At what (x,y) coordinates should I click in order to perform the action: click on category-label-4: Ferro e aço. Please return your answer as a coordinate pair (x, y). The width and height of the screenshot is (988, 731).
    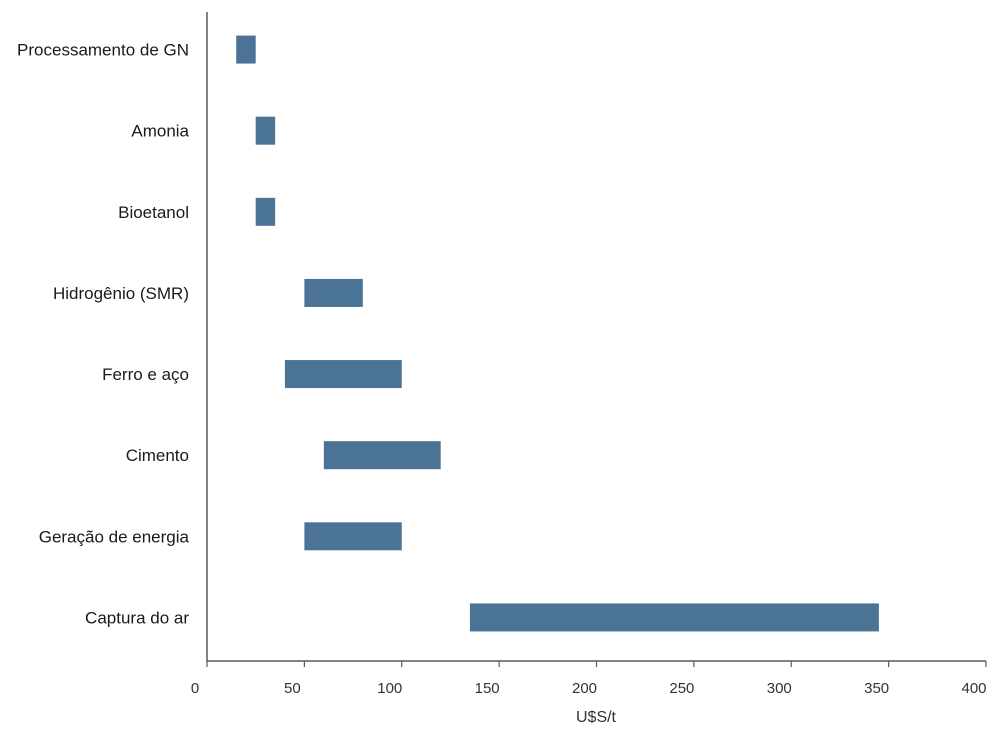
    Looking at the image, I should click on (145, 374).